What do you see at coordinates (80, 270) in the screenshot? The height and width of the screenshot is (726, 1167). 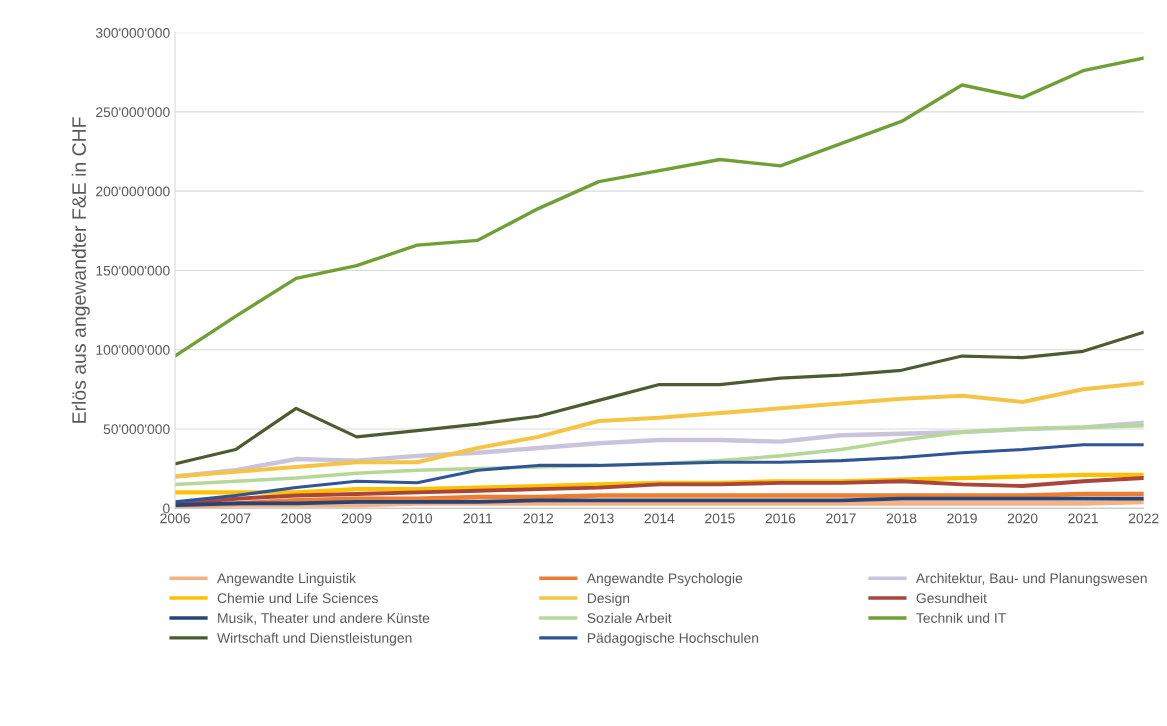 I see `y-axis-title: Erlös aus angewandter F&E in CHF` at bounding box center [80, 270].